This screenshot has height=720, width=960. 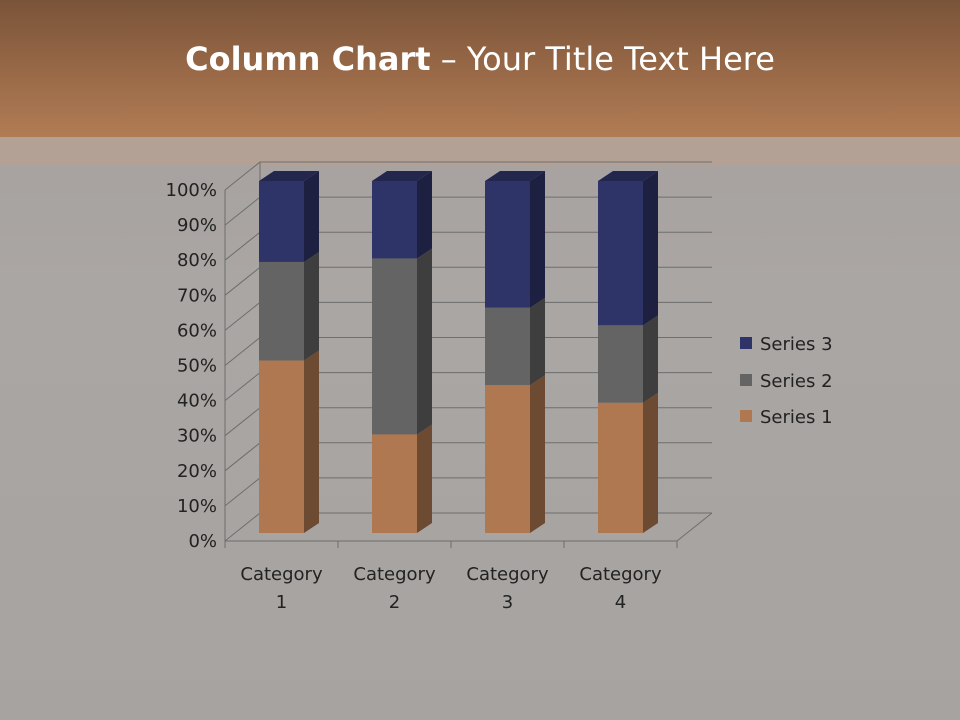 What do you see at coordinates (191, 190) in the screenshot?
I see `y-tick-label: 100%` at bounding box center [191, 190].